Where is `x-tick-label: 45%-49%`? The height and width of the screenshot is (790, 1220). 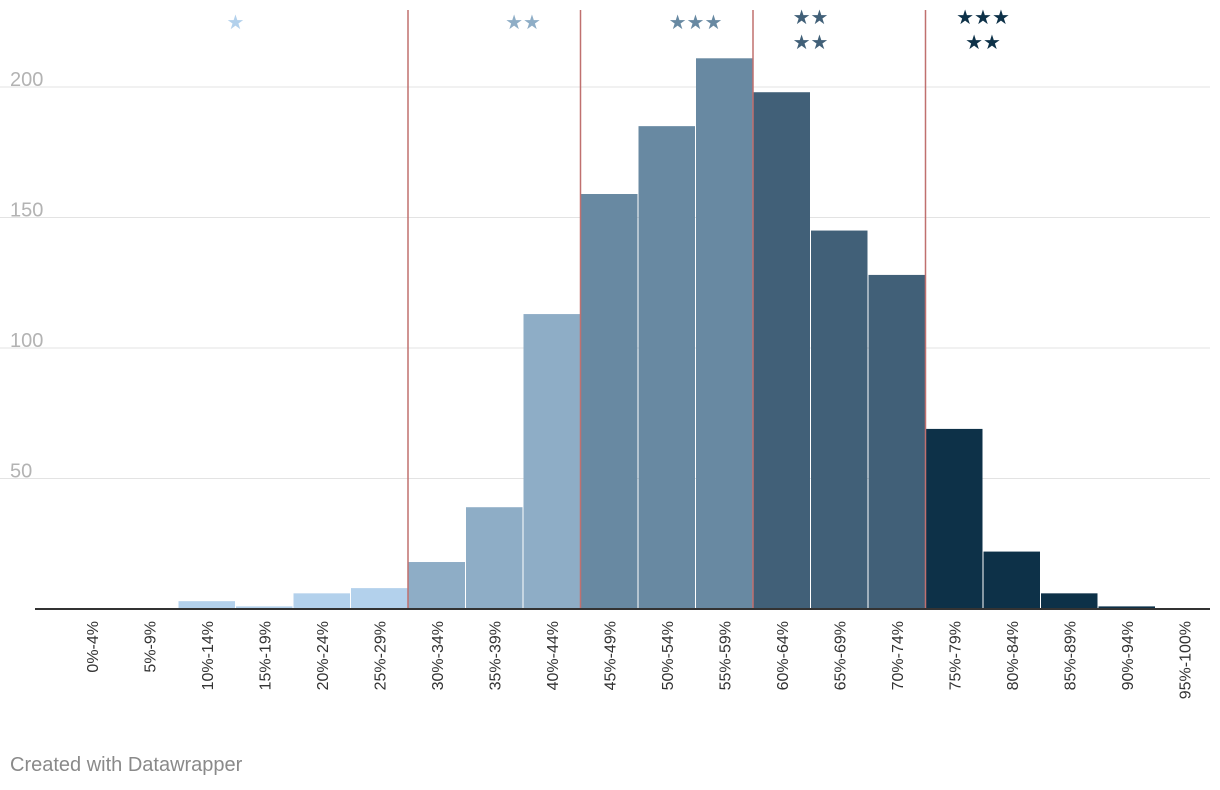 x-tick-label: 45%-49% is located at coordinates (610, 655).